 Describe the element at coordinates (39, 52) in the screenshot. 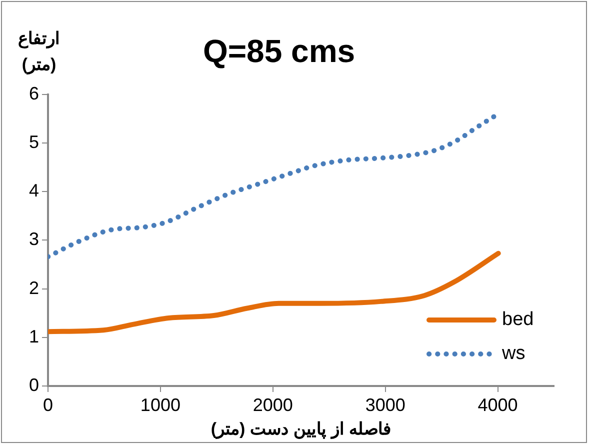

I see `y-axis-title: ارتفاع (متر)` at that location.